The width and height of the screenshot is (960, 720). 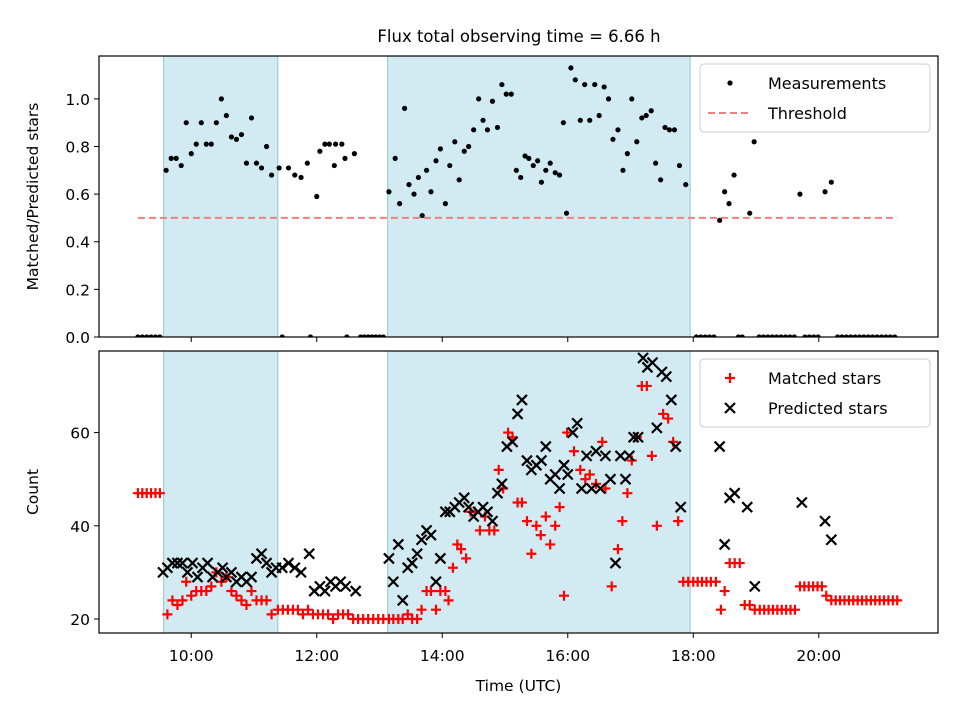 I want to click on y-tick-label: 20, so click(x=80, y=620).